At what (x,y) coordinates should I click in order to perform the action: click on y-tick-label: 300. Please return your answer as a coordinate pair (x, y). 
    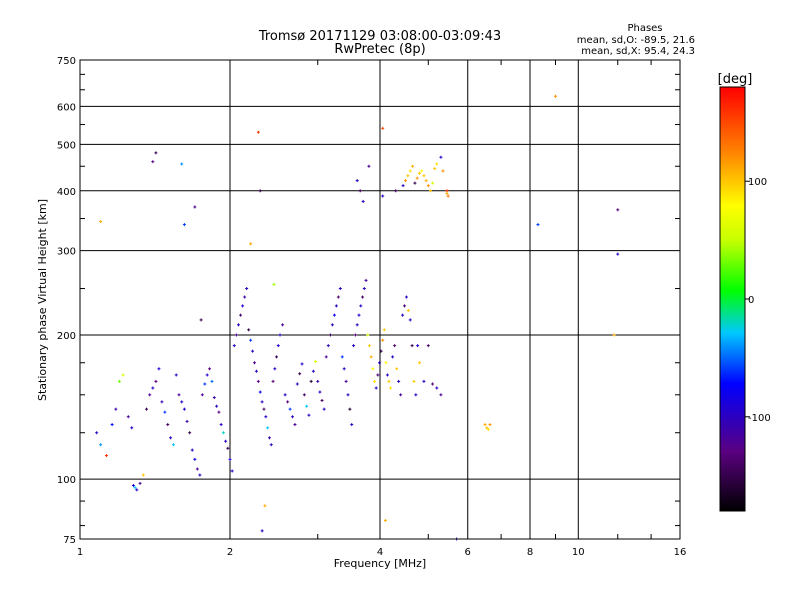
    Looking at the image, I should click on (66, 252).